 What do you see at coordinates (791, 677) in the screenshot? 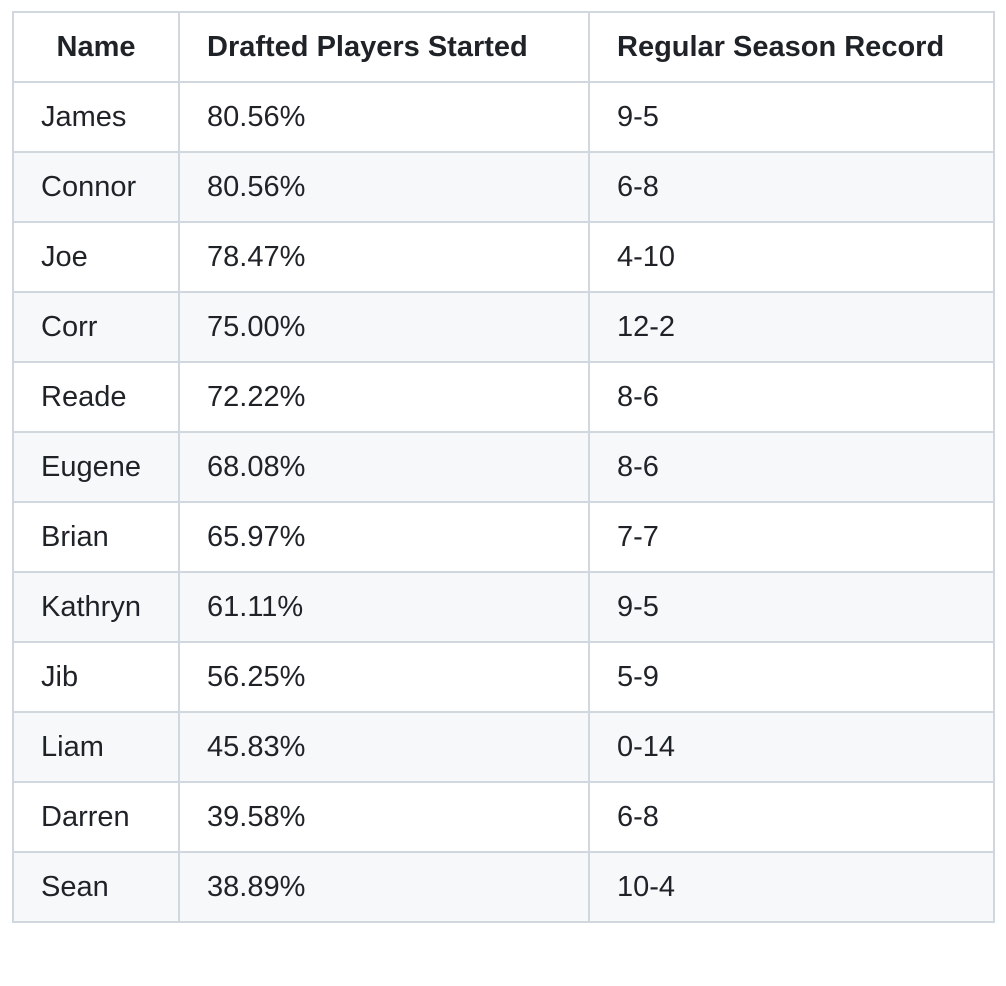
I see `cell-record: 5-9` at bounding box center [791, 677].